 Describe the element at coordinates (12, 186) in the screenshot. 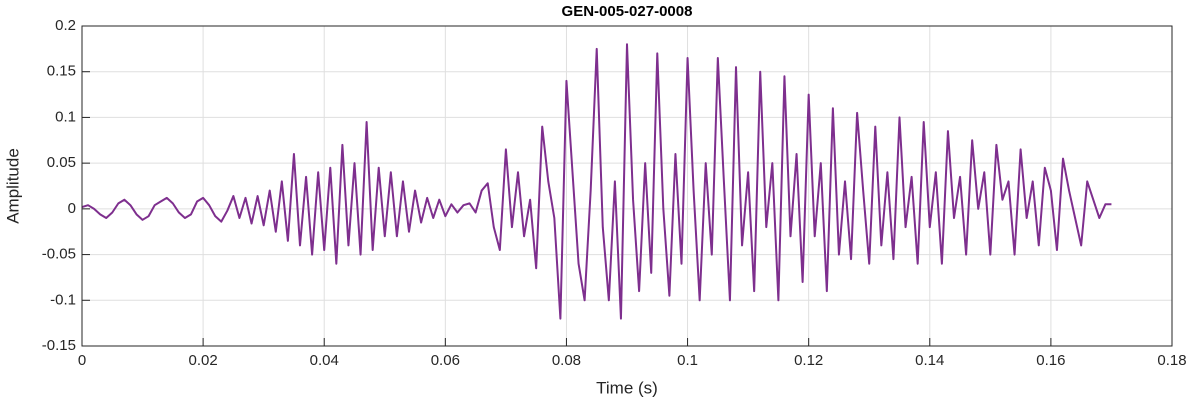

I see `y-axis-label: Amplitude` at that location.